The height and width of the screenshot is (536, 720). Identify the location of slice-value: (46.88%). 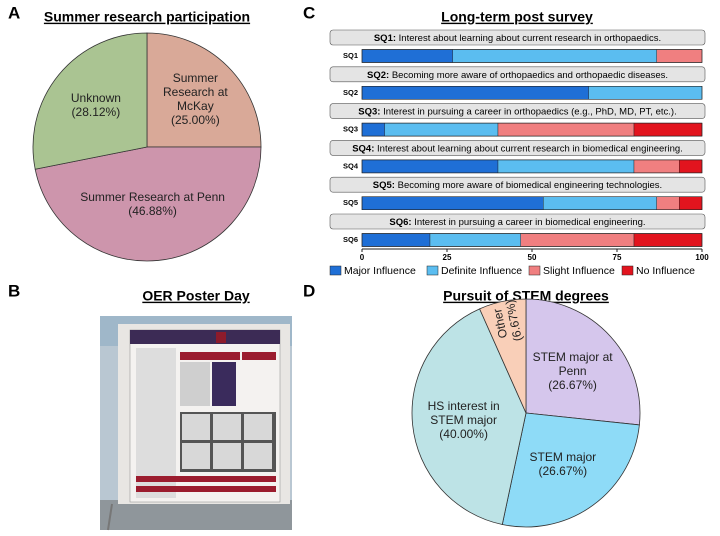
(152, 210).